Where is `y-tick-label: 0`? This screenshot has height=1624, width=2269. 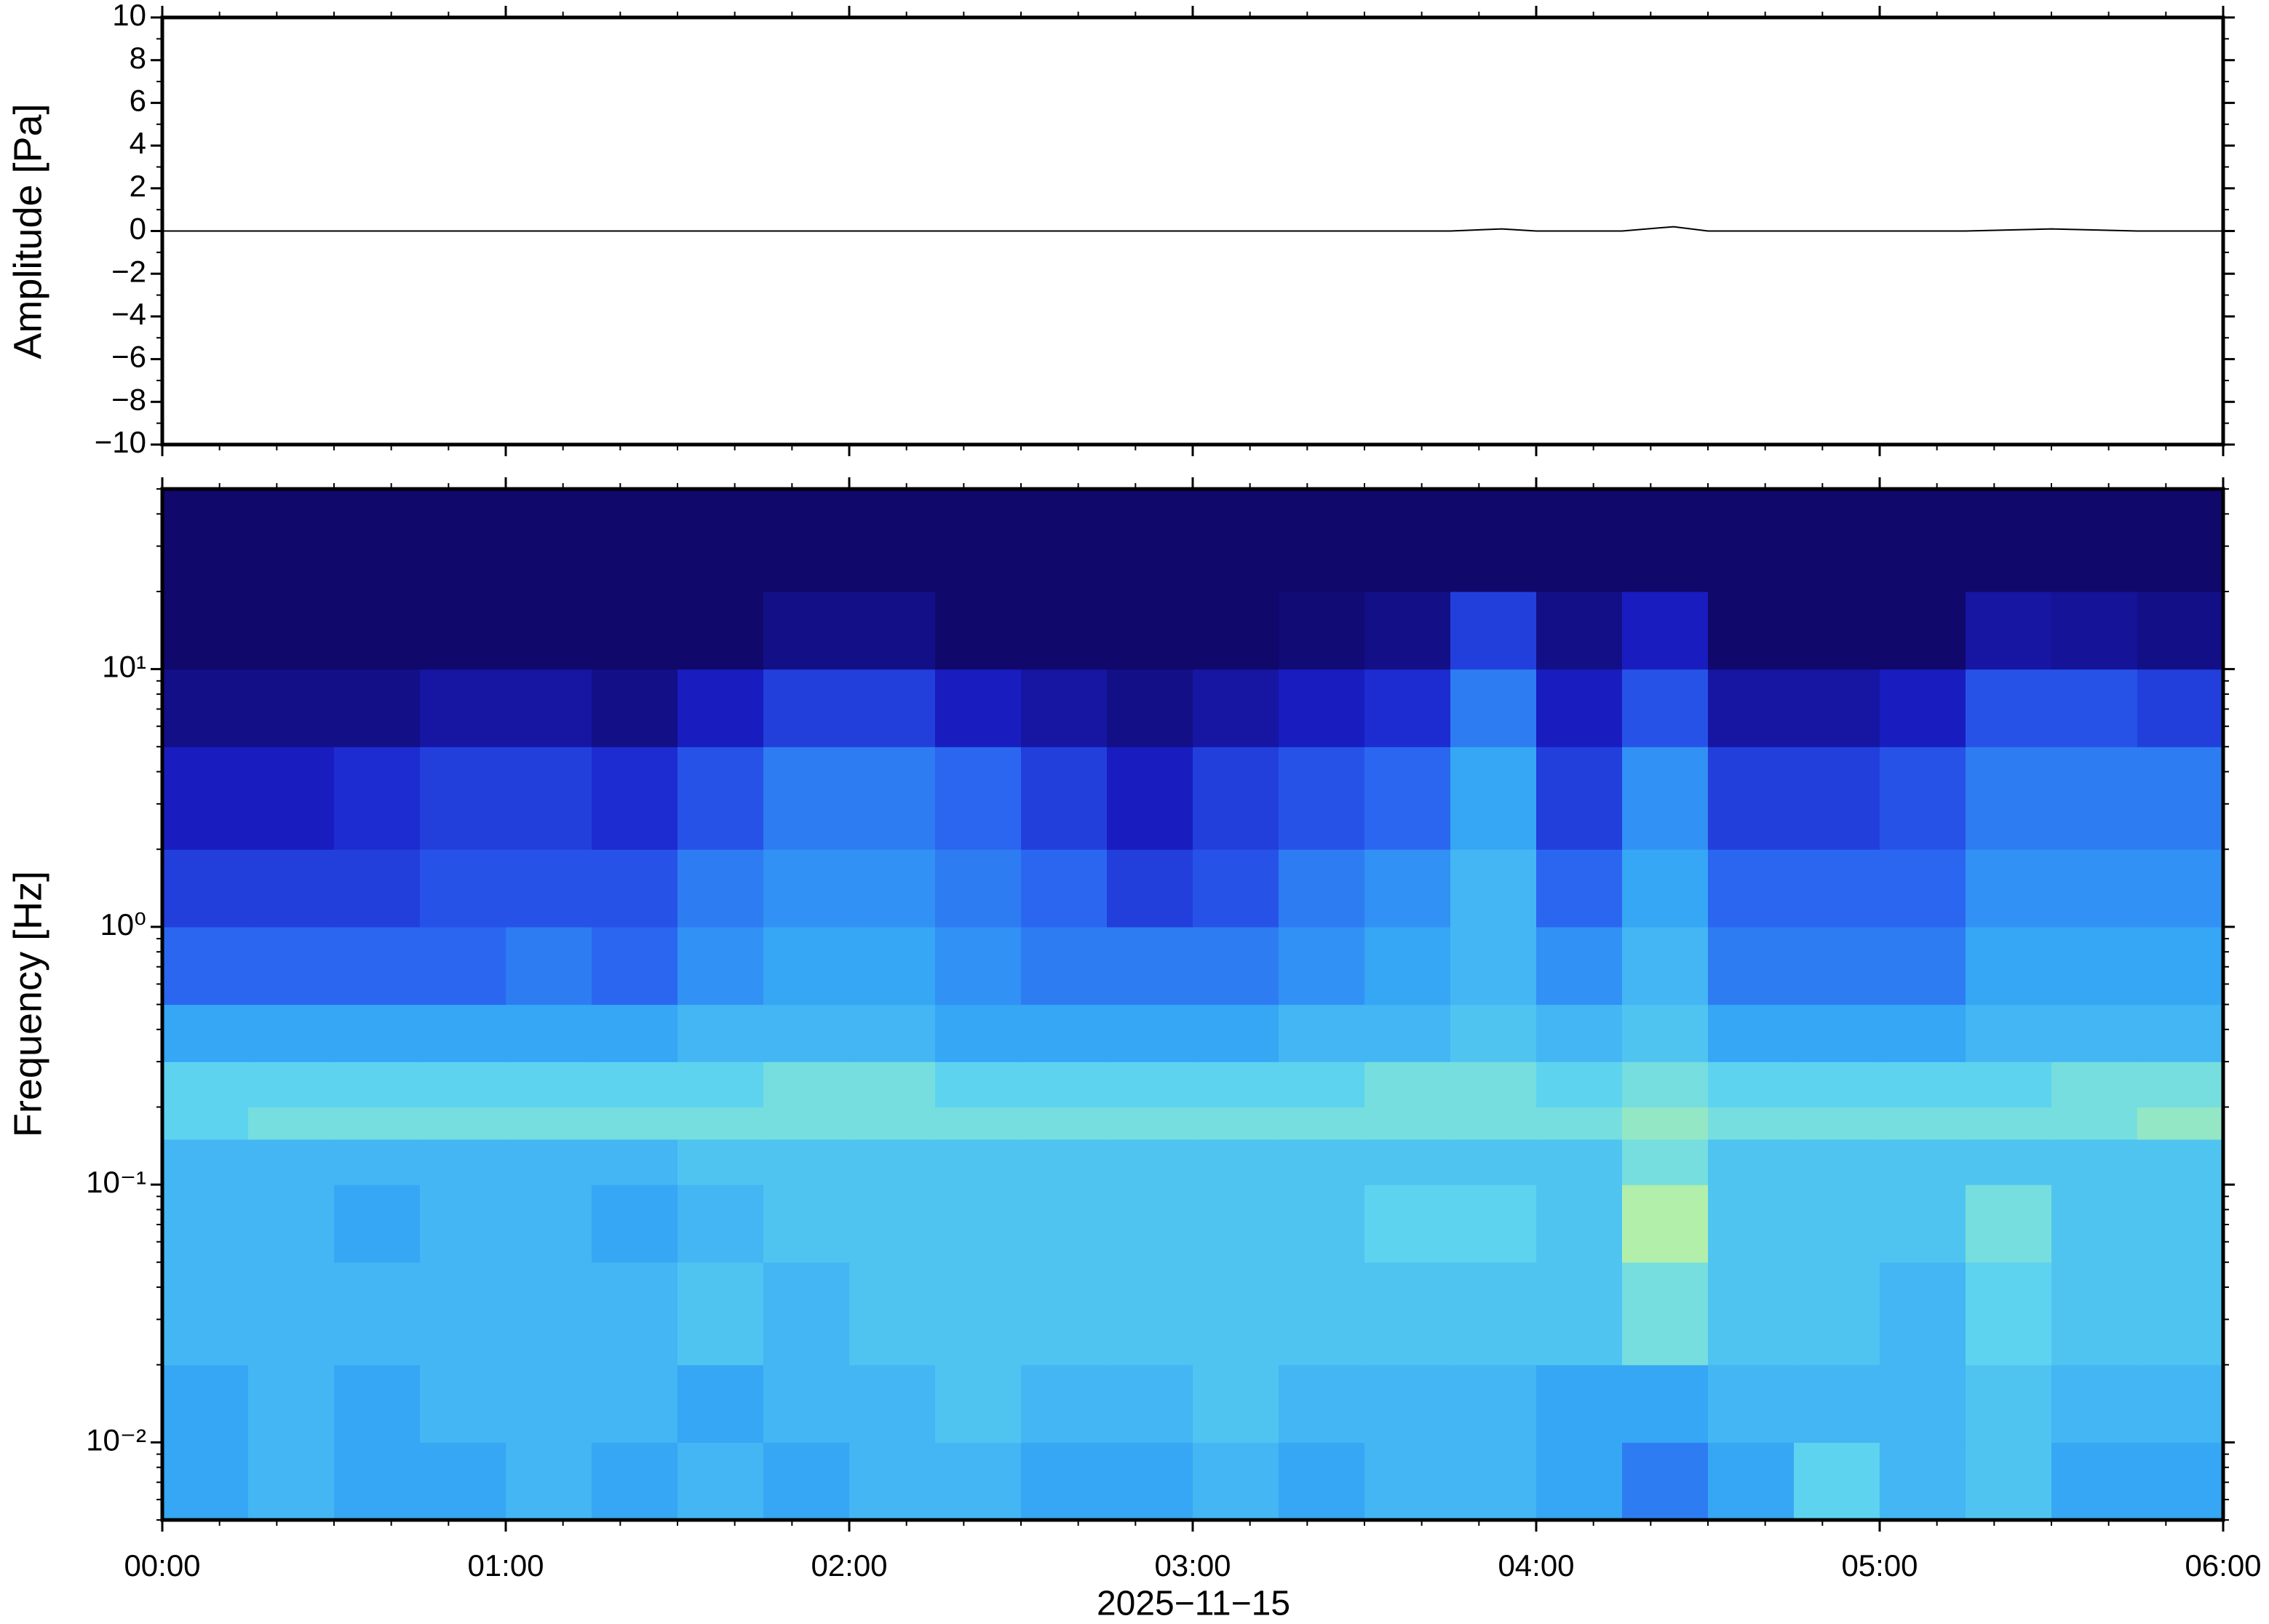
y-tick-label: 0 is located at coordinates (138, 229).